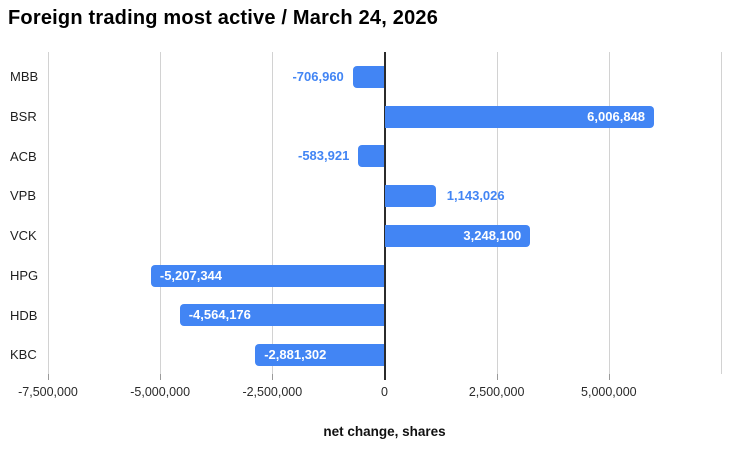  What do you see at coordinates (24, 315) in the screenshot?
I see `category-label-hdb: HDB` at bounding box center [24, 315].